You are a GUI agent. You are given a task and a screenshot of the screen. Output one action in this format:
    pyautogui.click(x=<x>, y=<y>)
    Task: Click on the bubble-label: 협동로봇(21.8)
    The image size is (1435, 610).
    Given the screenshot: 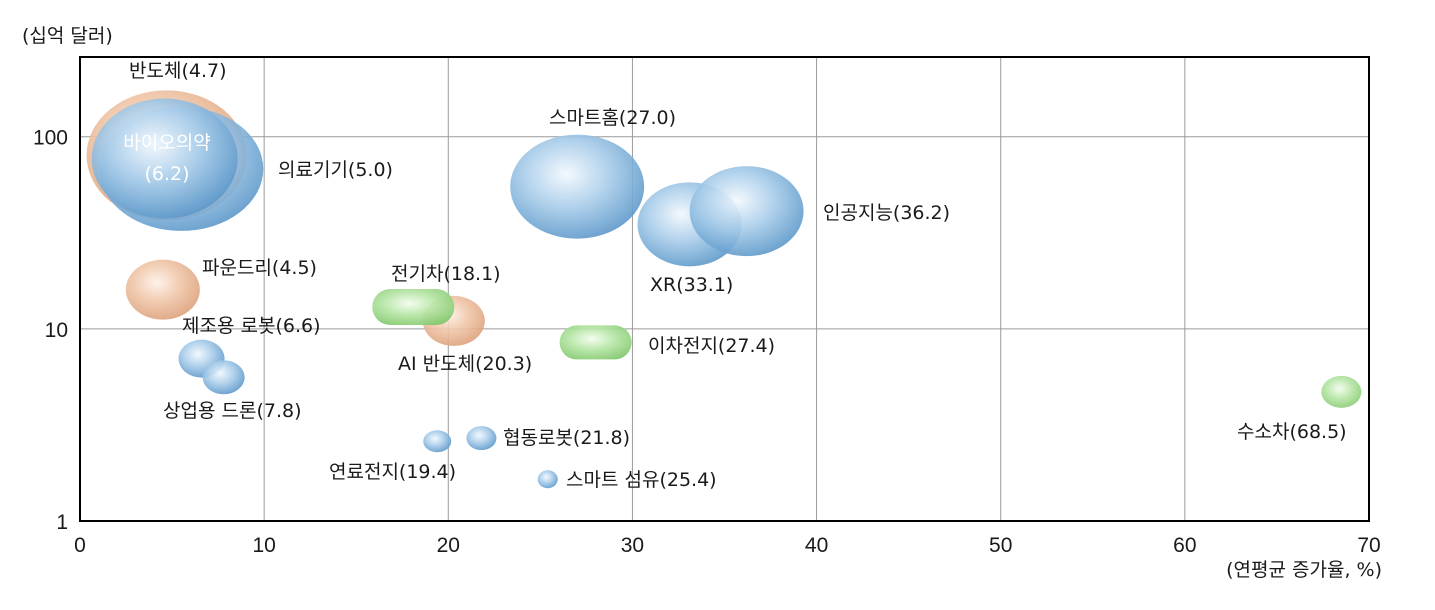 What is the action you would take?
    pyautogui.click(x=566, y=438)
    